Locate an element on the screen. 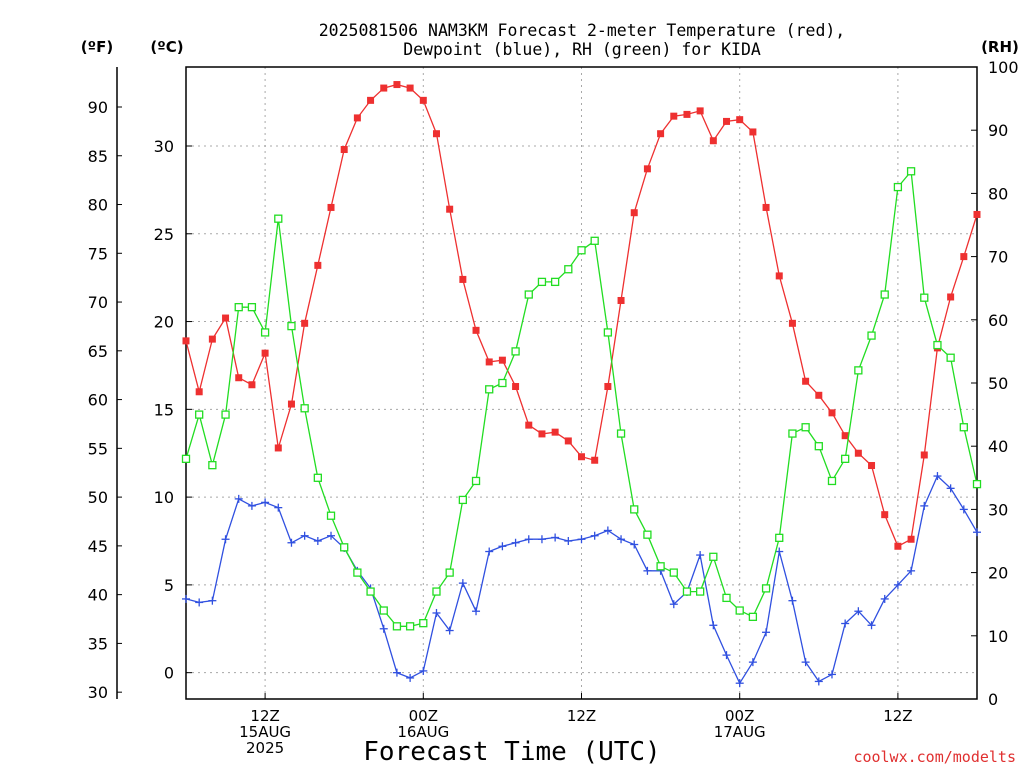 The image size is (1024, 768). rh-tick-label: 50 is located at coordinates (998, 383).